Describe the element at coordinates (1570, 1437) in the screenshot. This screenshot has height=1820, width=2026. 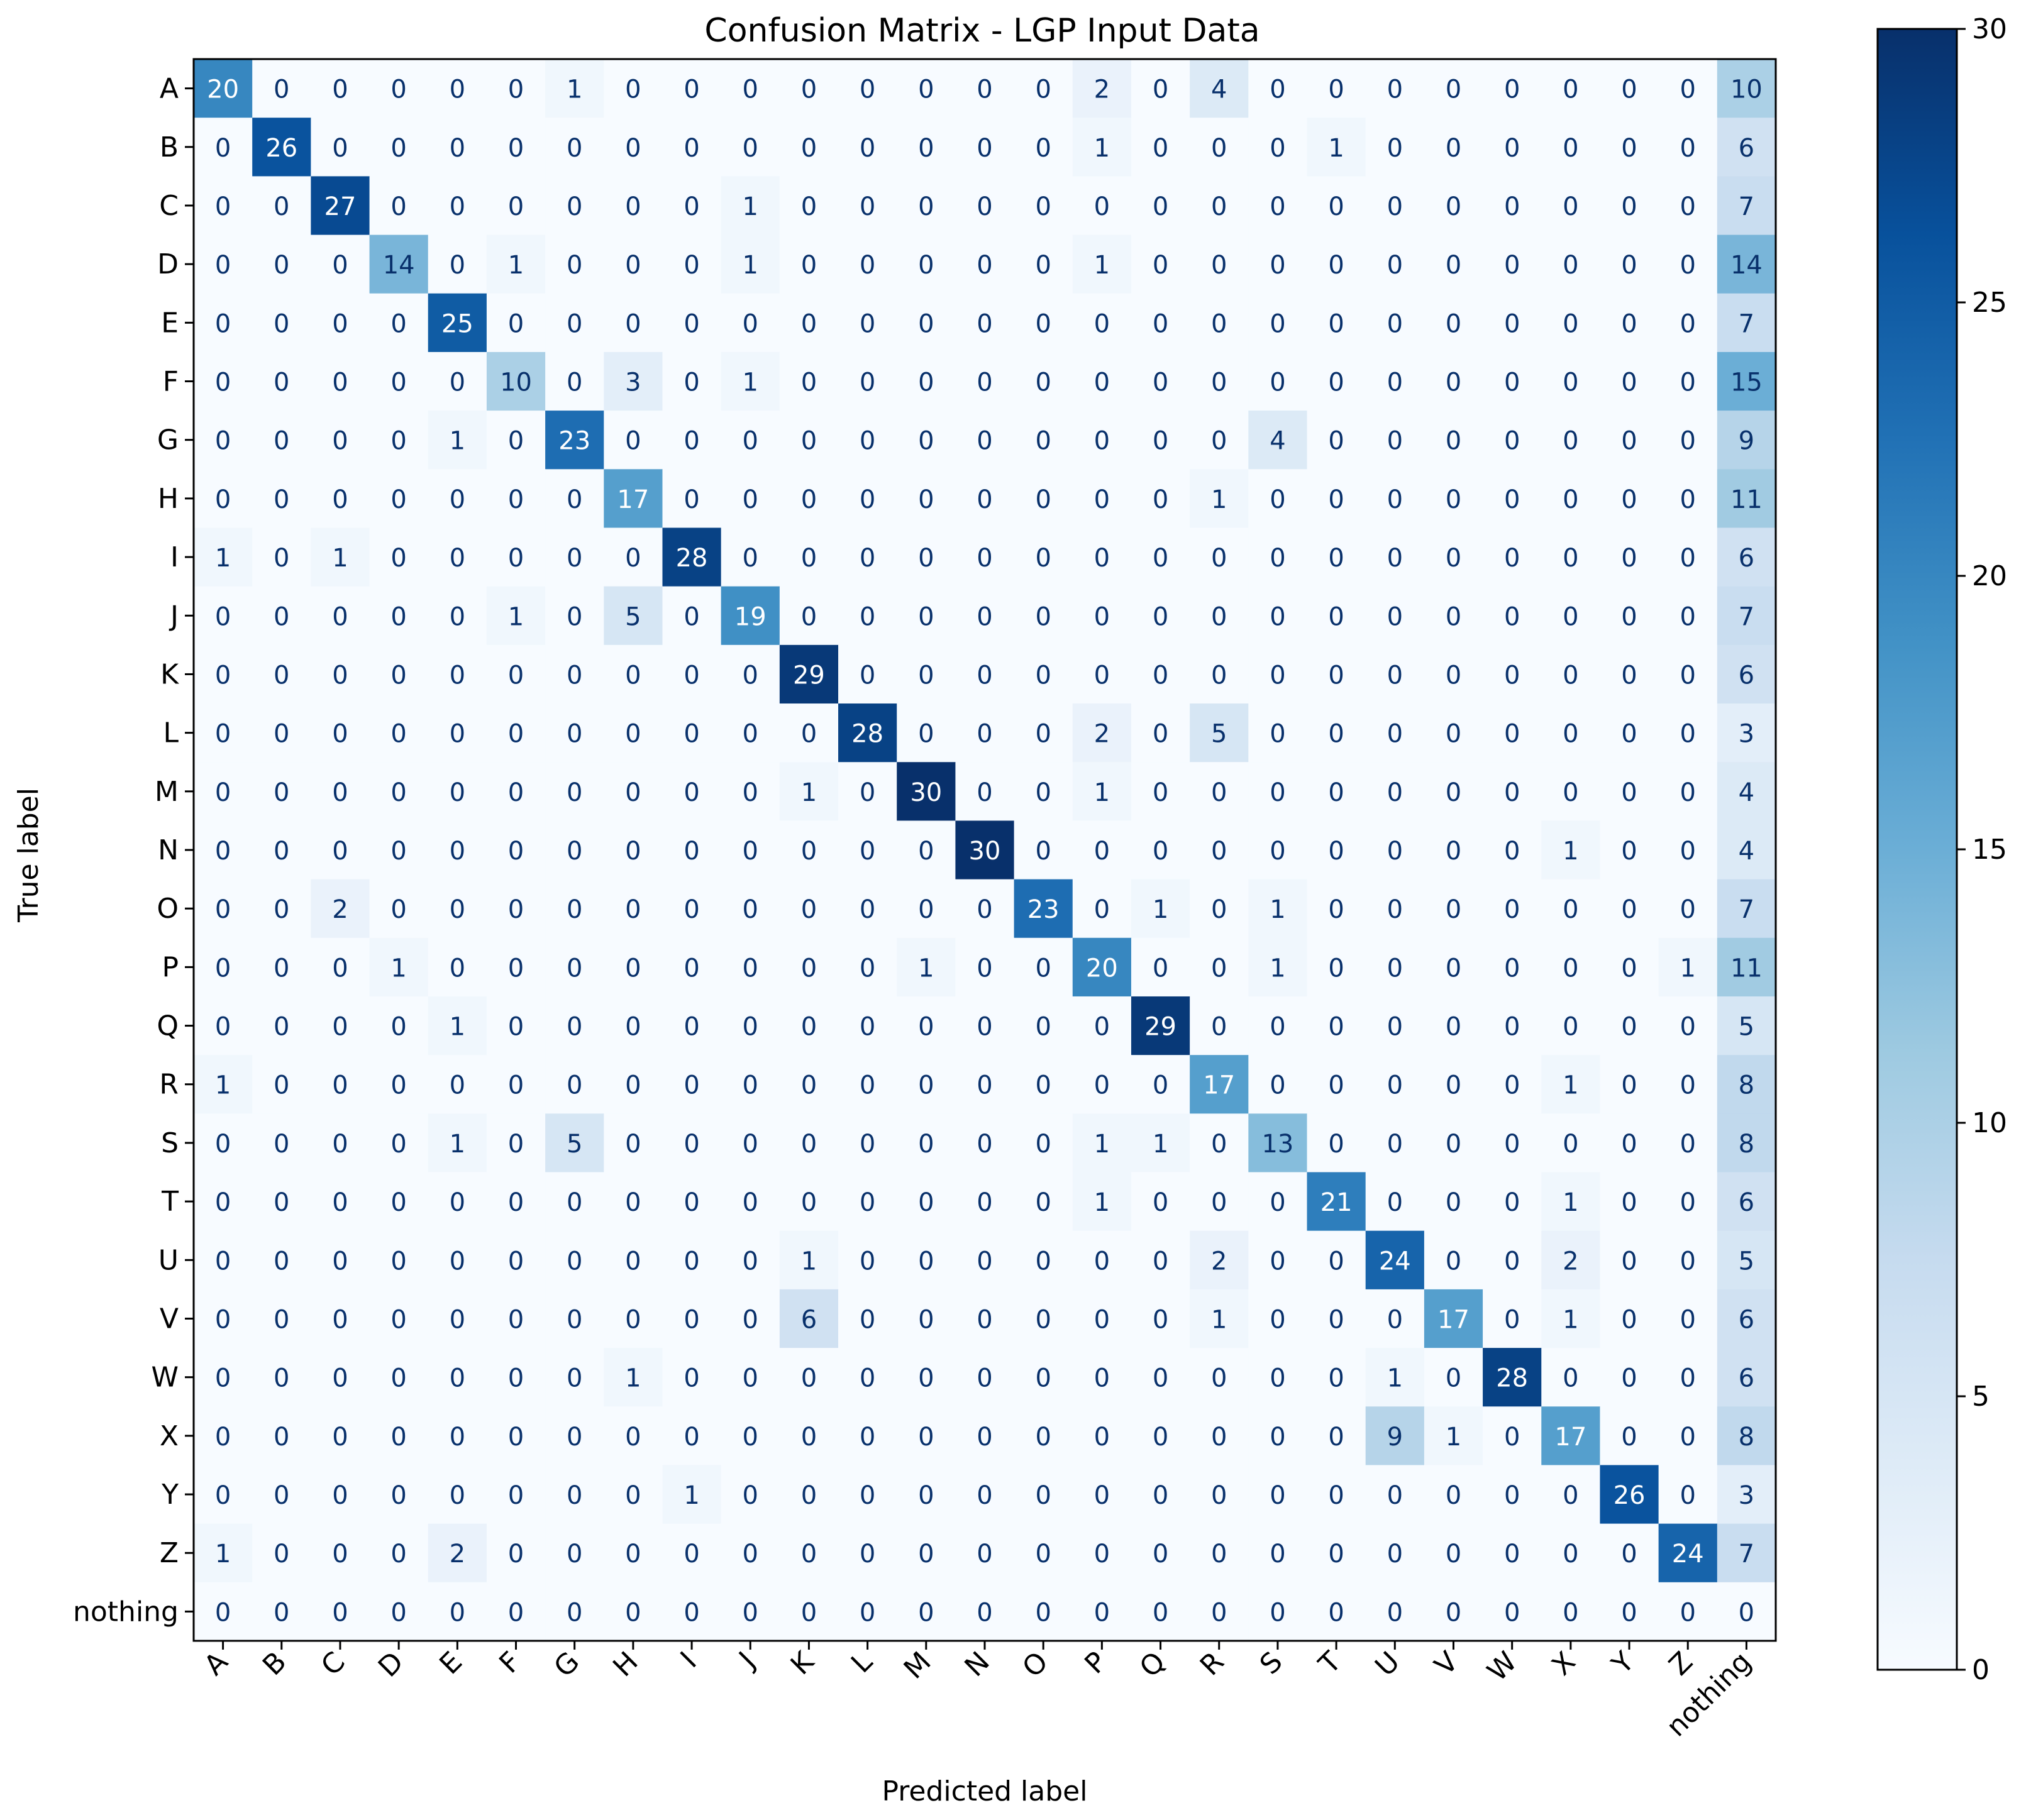
I see `cell-value: 17` at that location.